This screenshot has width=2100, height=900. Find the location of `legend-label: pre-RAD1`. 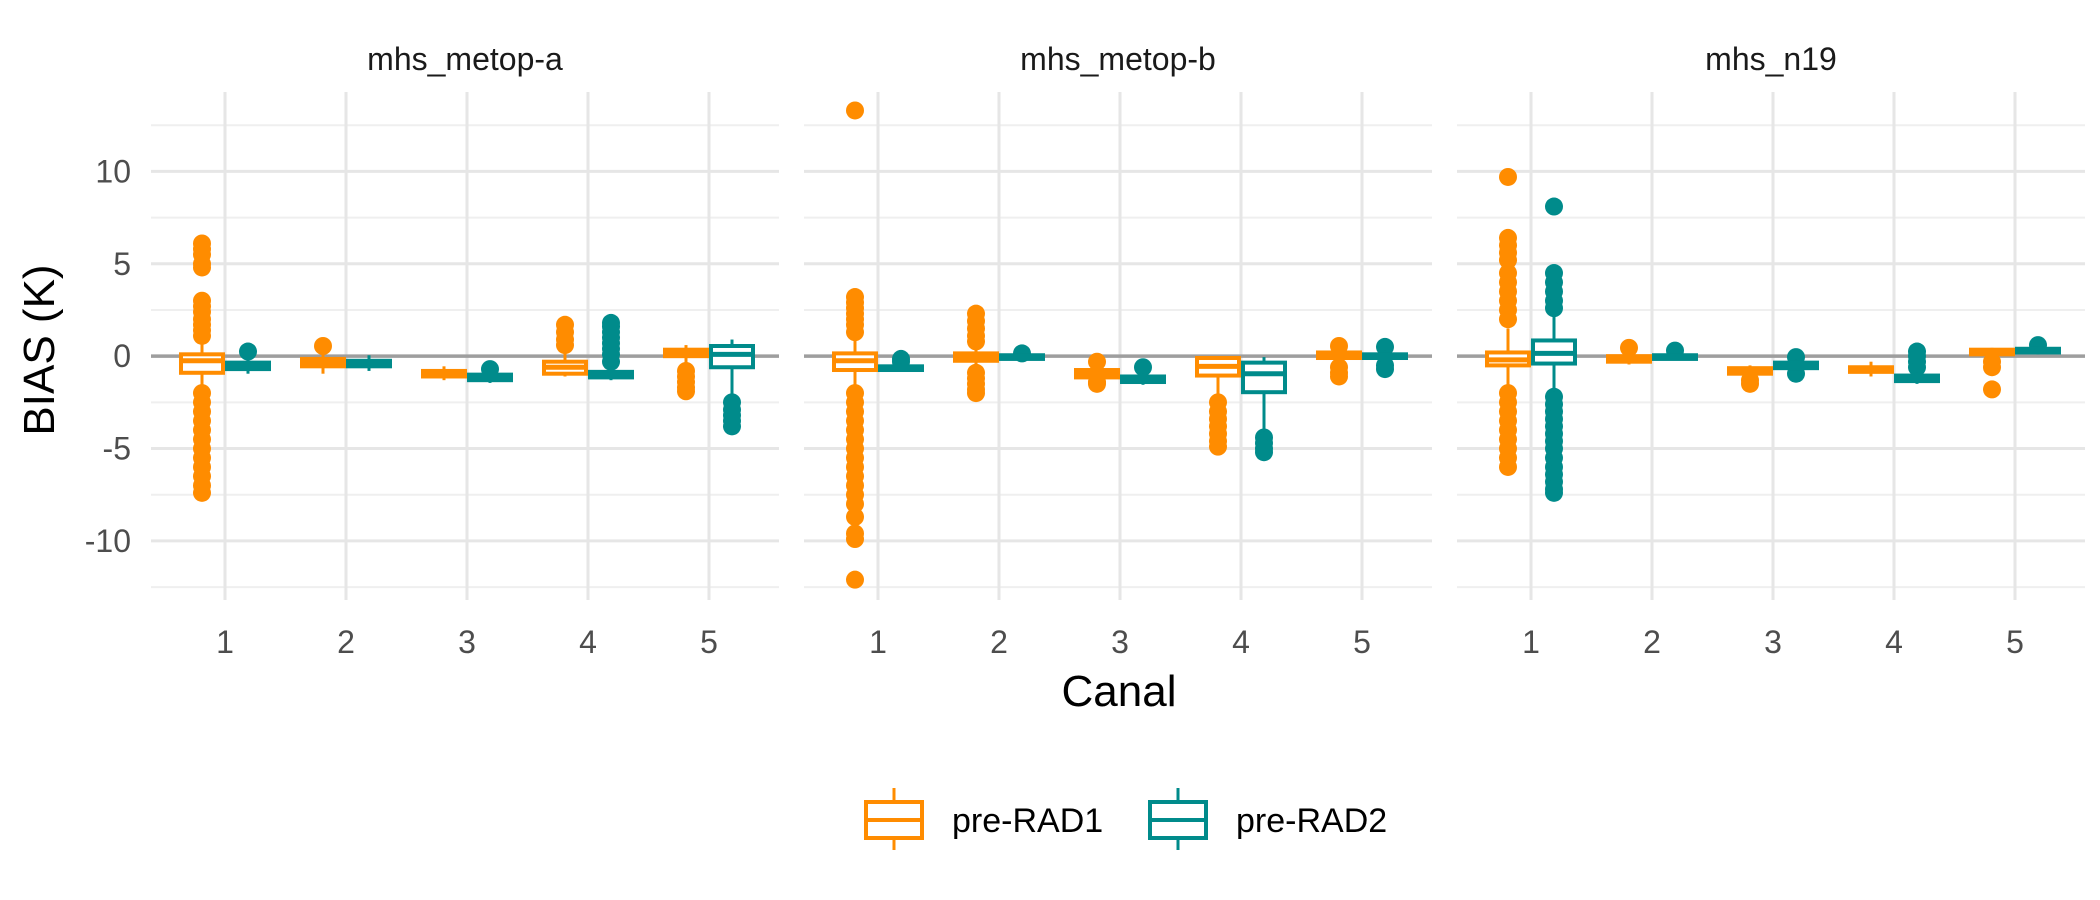

legend-label: pre-RAD1 is located at coordinates (1027, 821).